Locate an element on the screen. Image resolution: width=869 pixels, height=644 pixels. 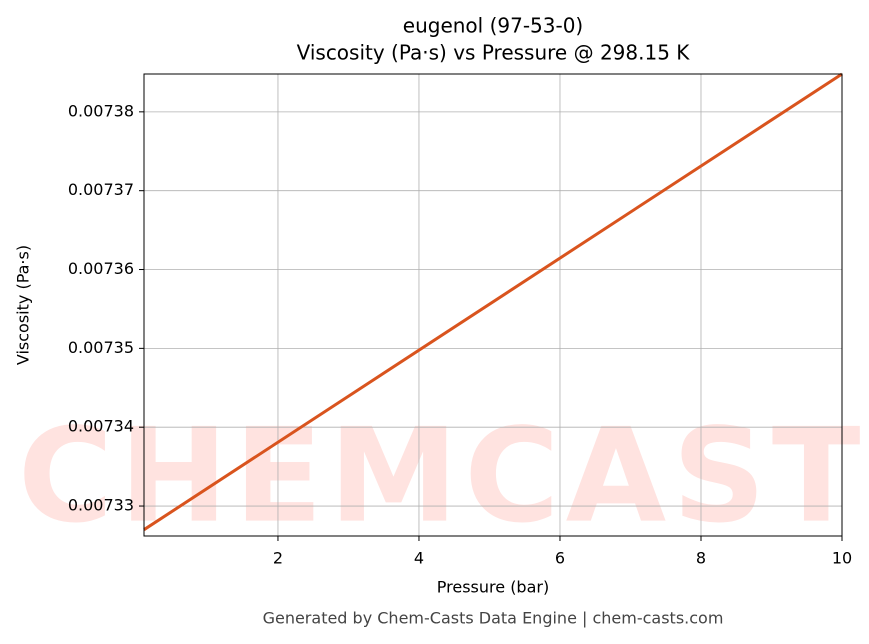
chart-title: eugenol (97-53-0) is located at coordinates (493, 26).